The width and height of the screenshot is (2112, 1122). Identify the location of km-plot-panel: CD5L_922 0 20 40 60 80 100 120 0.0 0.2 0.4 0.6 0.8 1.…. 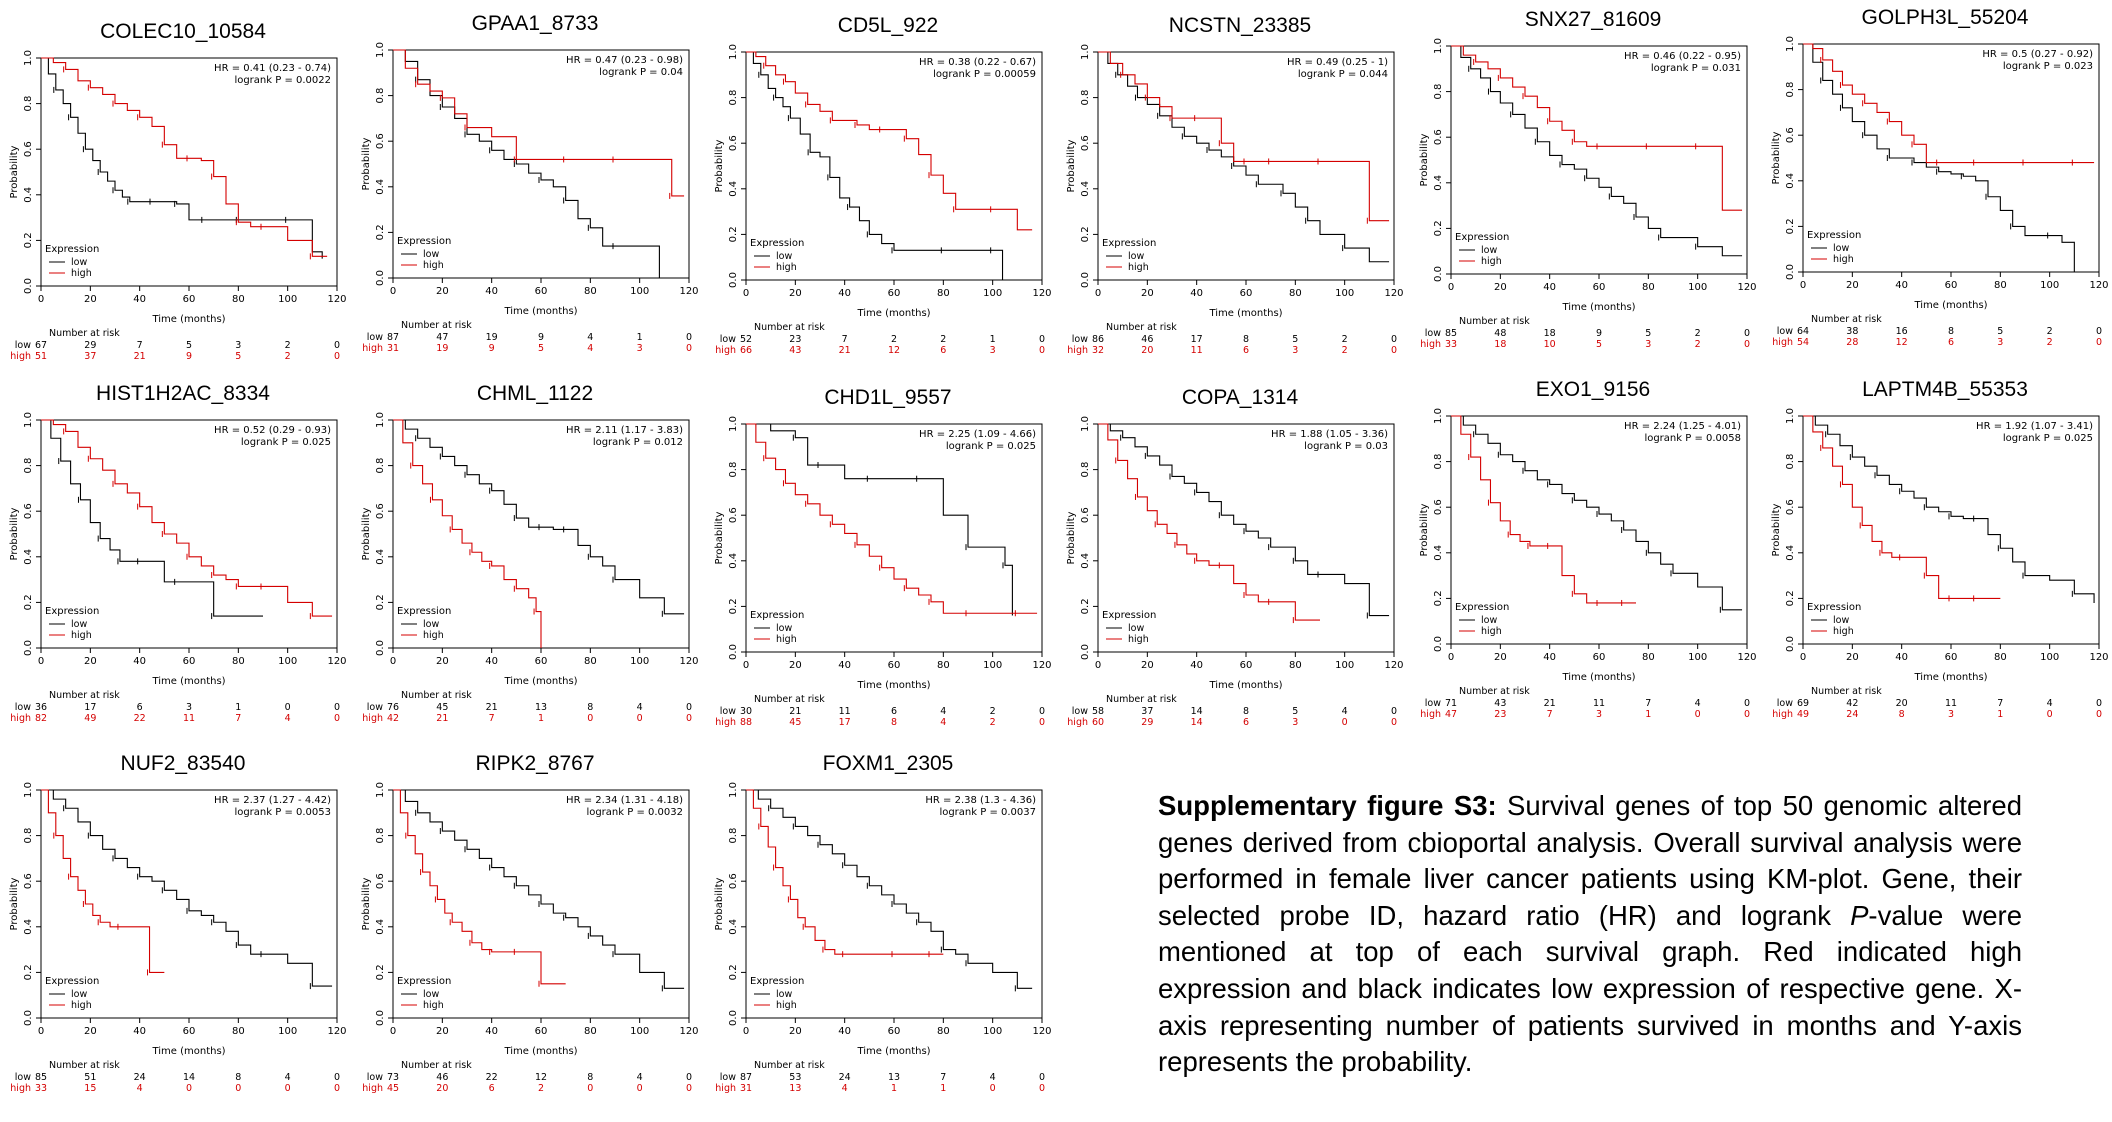
(888, 199).